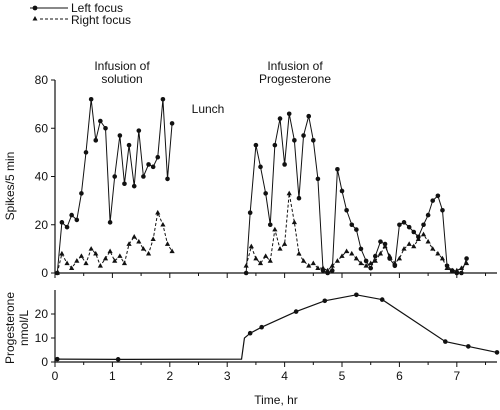  I want to click on progesterone-x-tick-label: 7, so click(456, 376).